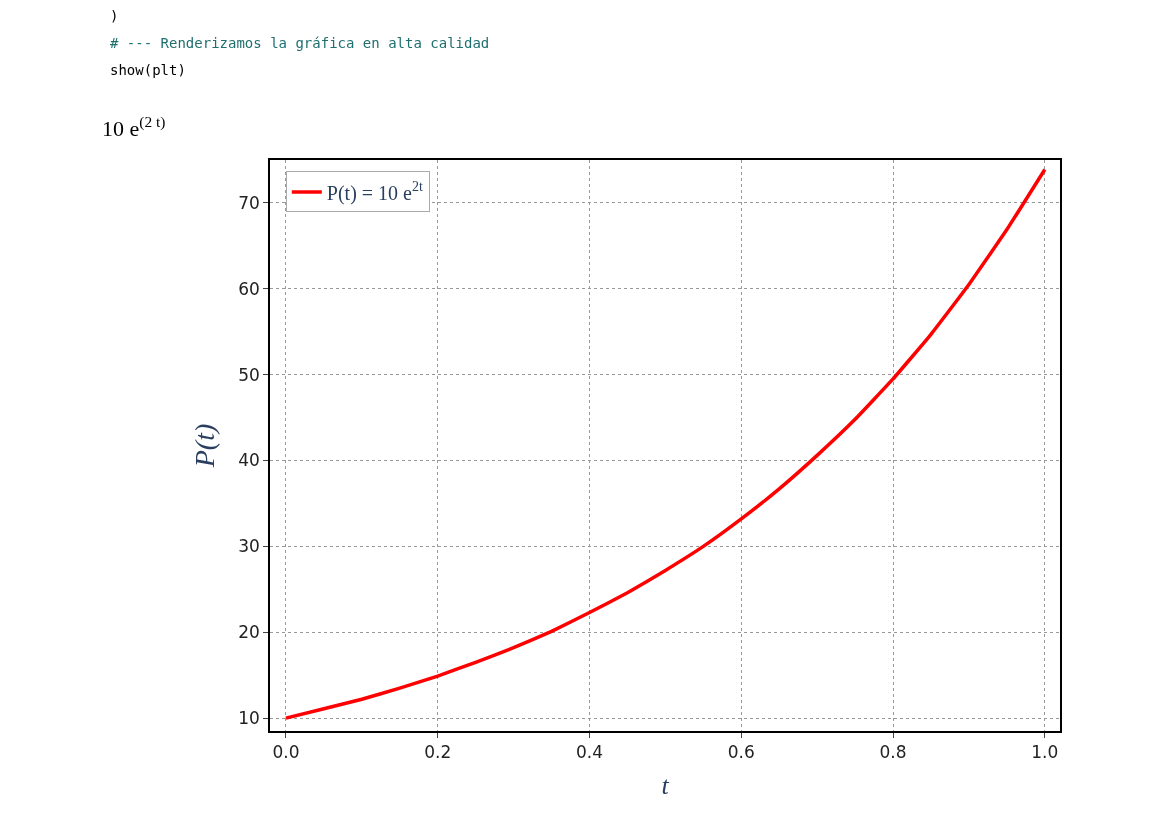  I want to click on legend-label: P(t) = 10 e$^{2t}$, so click(374, 192).